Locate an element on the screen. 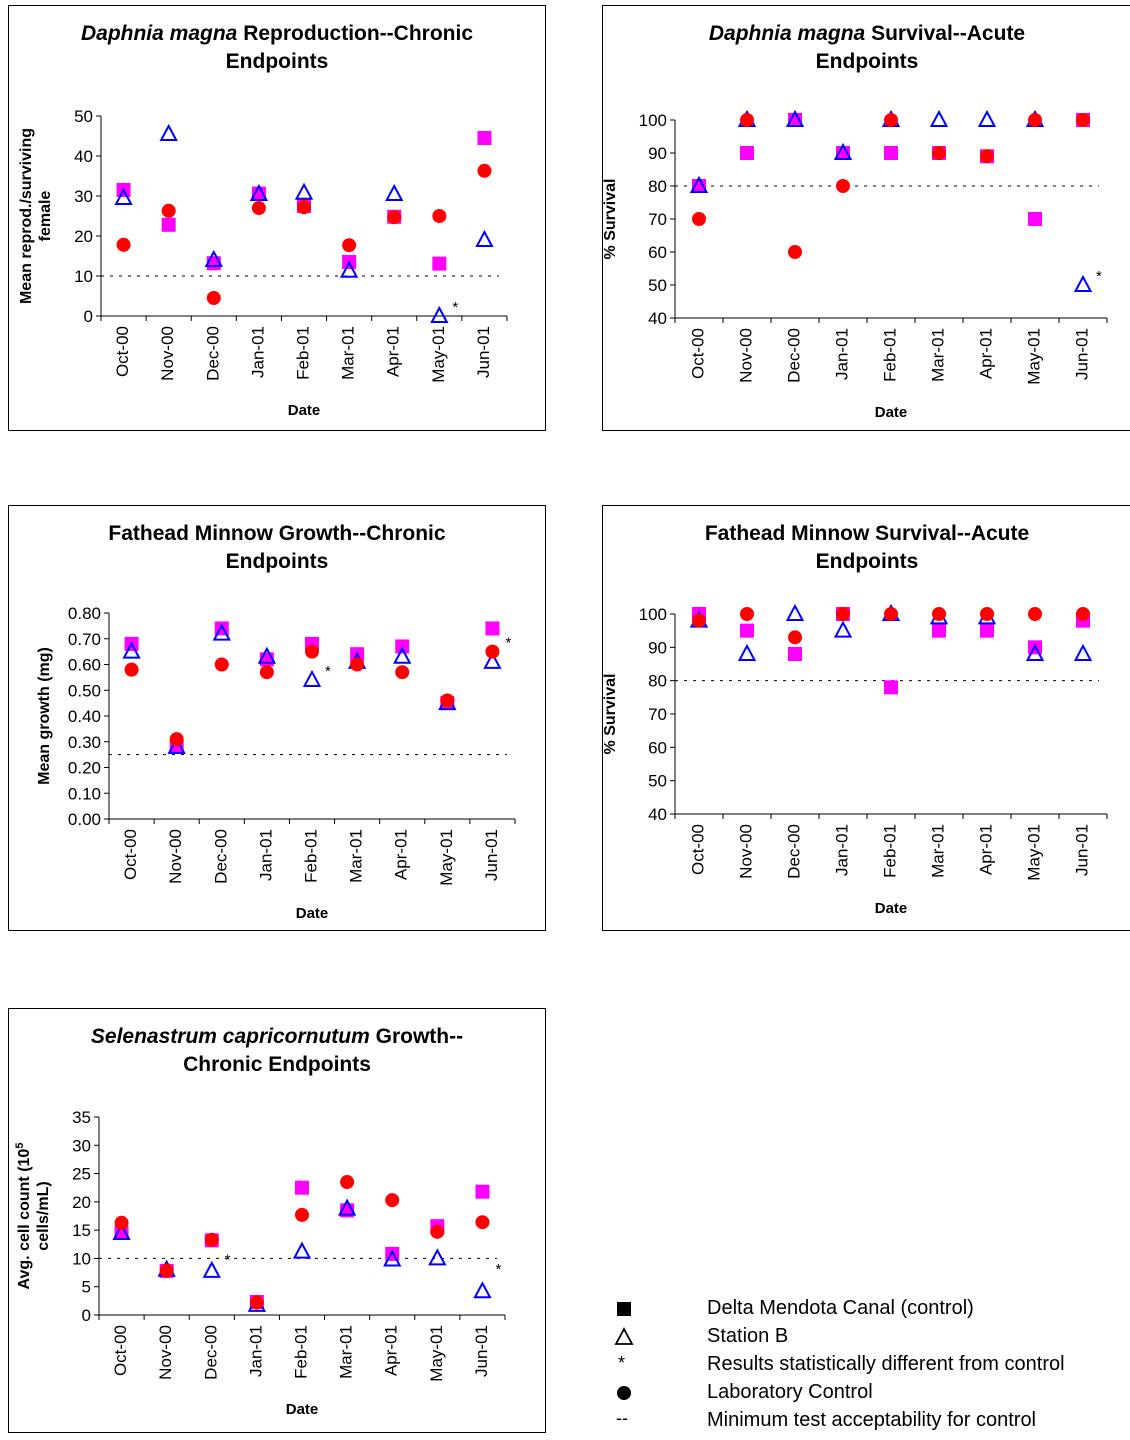  y-tick-label: 0.80 is located at coordinates (84, 613).